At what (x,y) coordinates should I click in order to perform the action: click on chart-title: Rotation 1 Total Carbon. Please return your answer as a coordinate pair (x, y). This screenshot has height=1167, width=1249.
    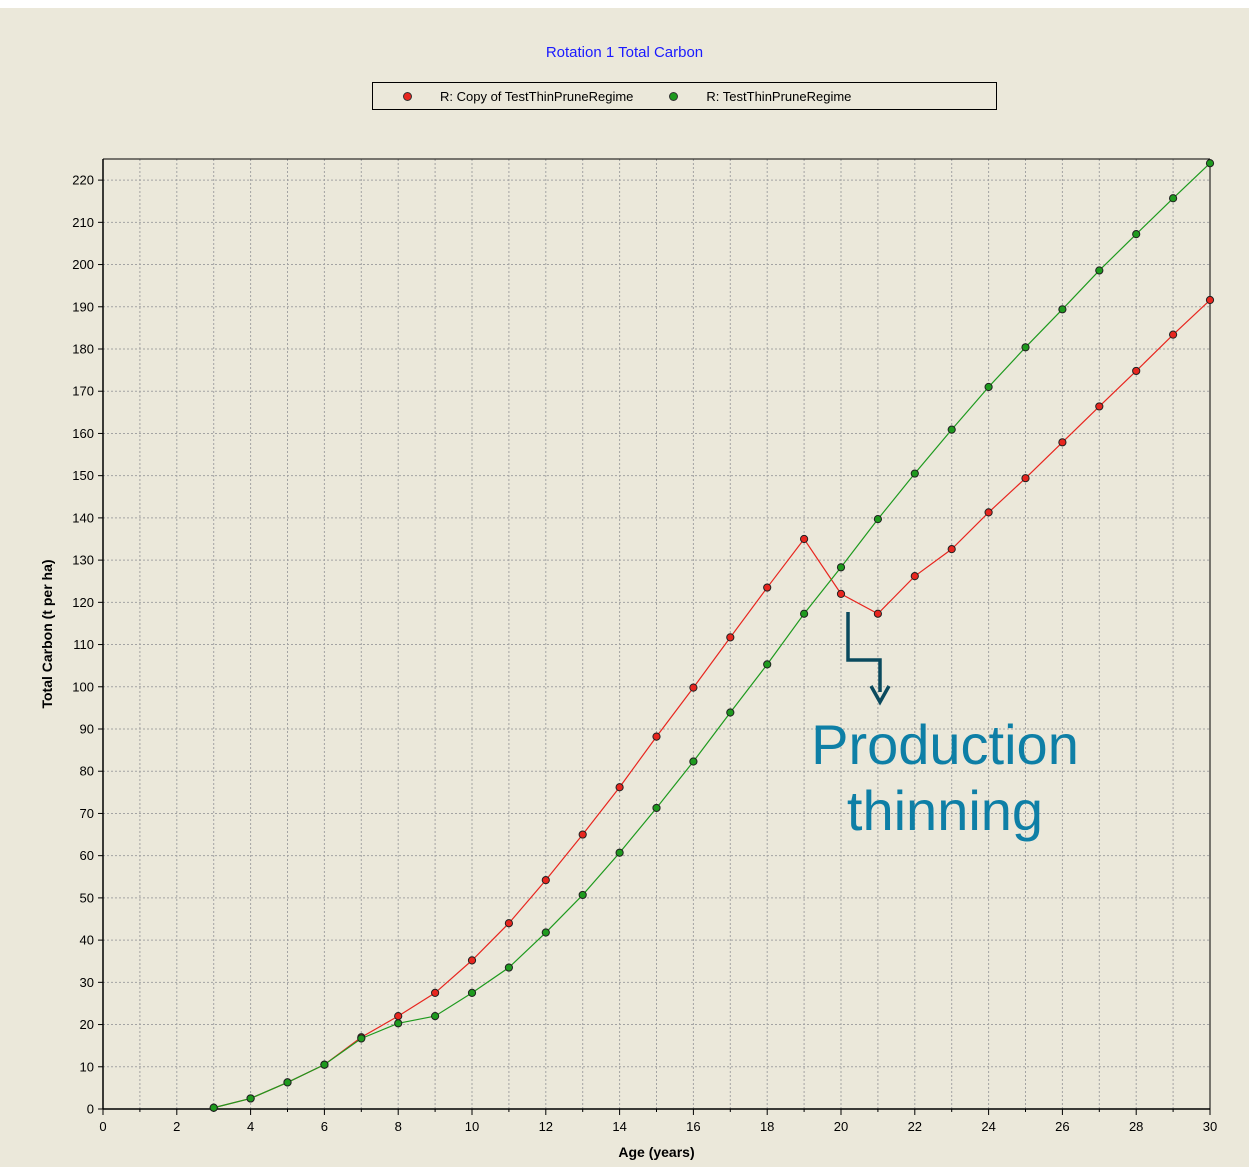
    Looking at the image, I should click on (624, 52).